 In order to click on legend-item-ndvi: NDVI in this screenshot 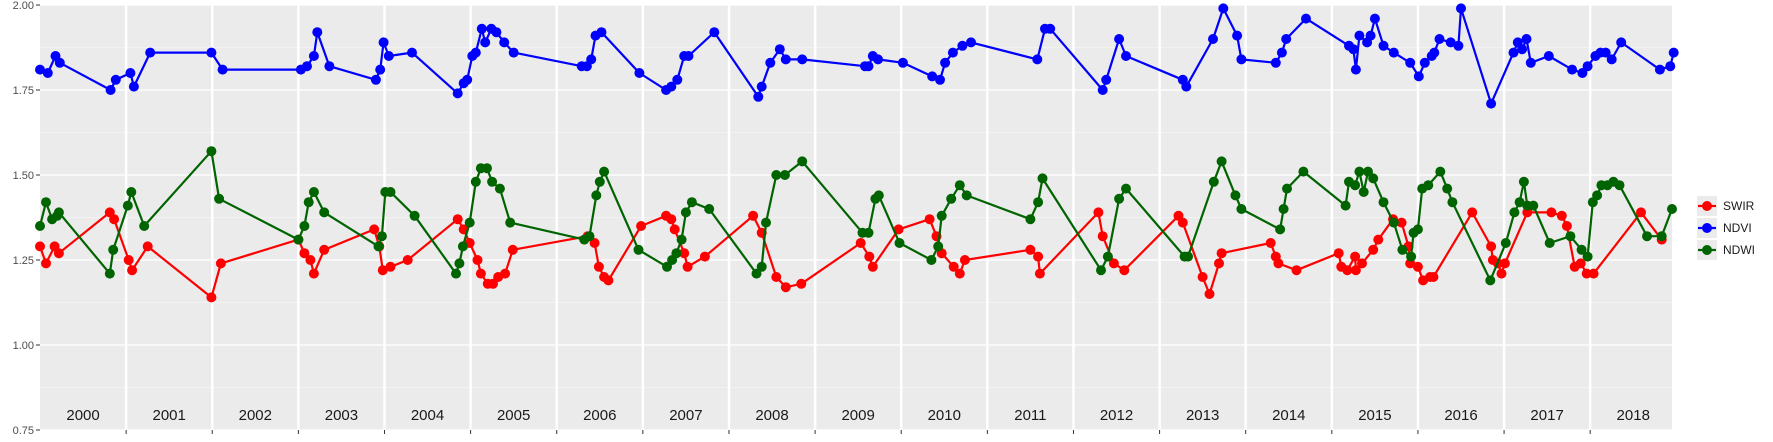, I will do `click(1724, 228)`.